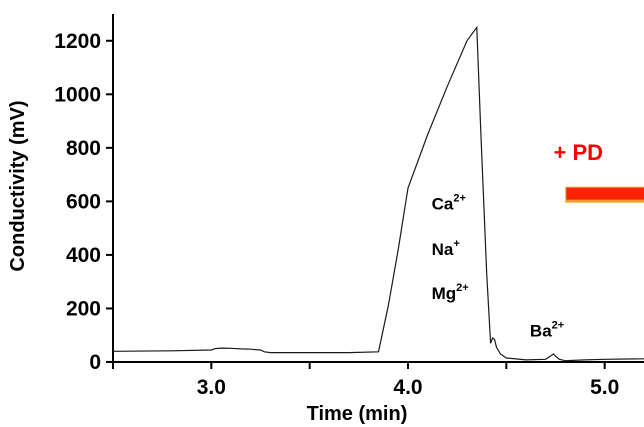  What do you see at coordinates (83, 201) in the screenshot?
I see `y-tick-label: 600` at bounding box center [83, 201].